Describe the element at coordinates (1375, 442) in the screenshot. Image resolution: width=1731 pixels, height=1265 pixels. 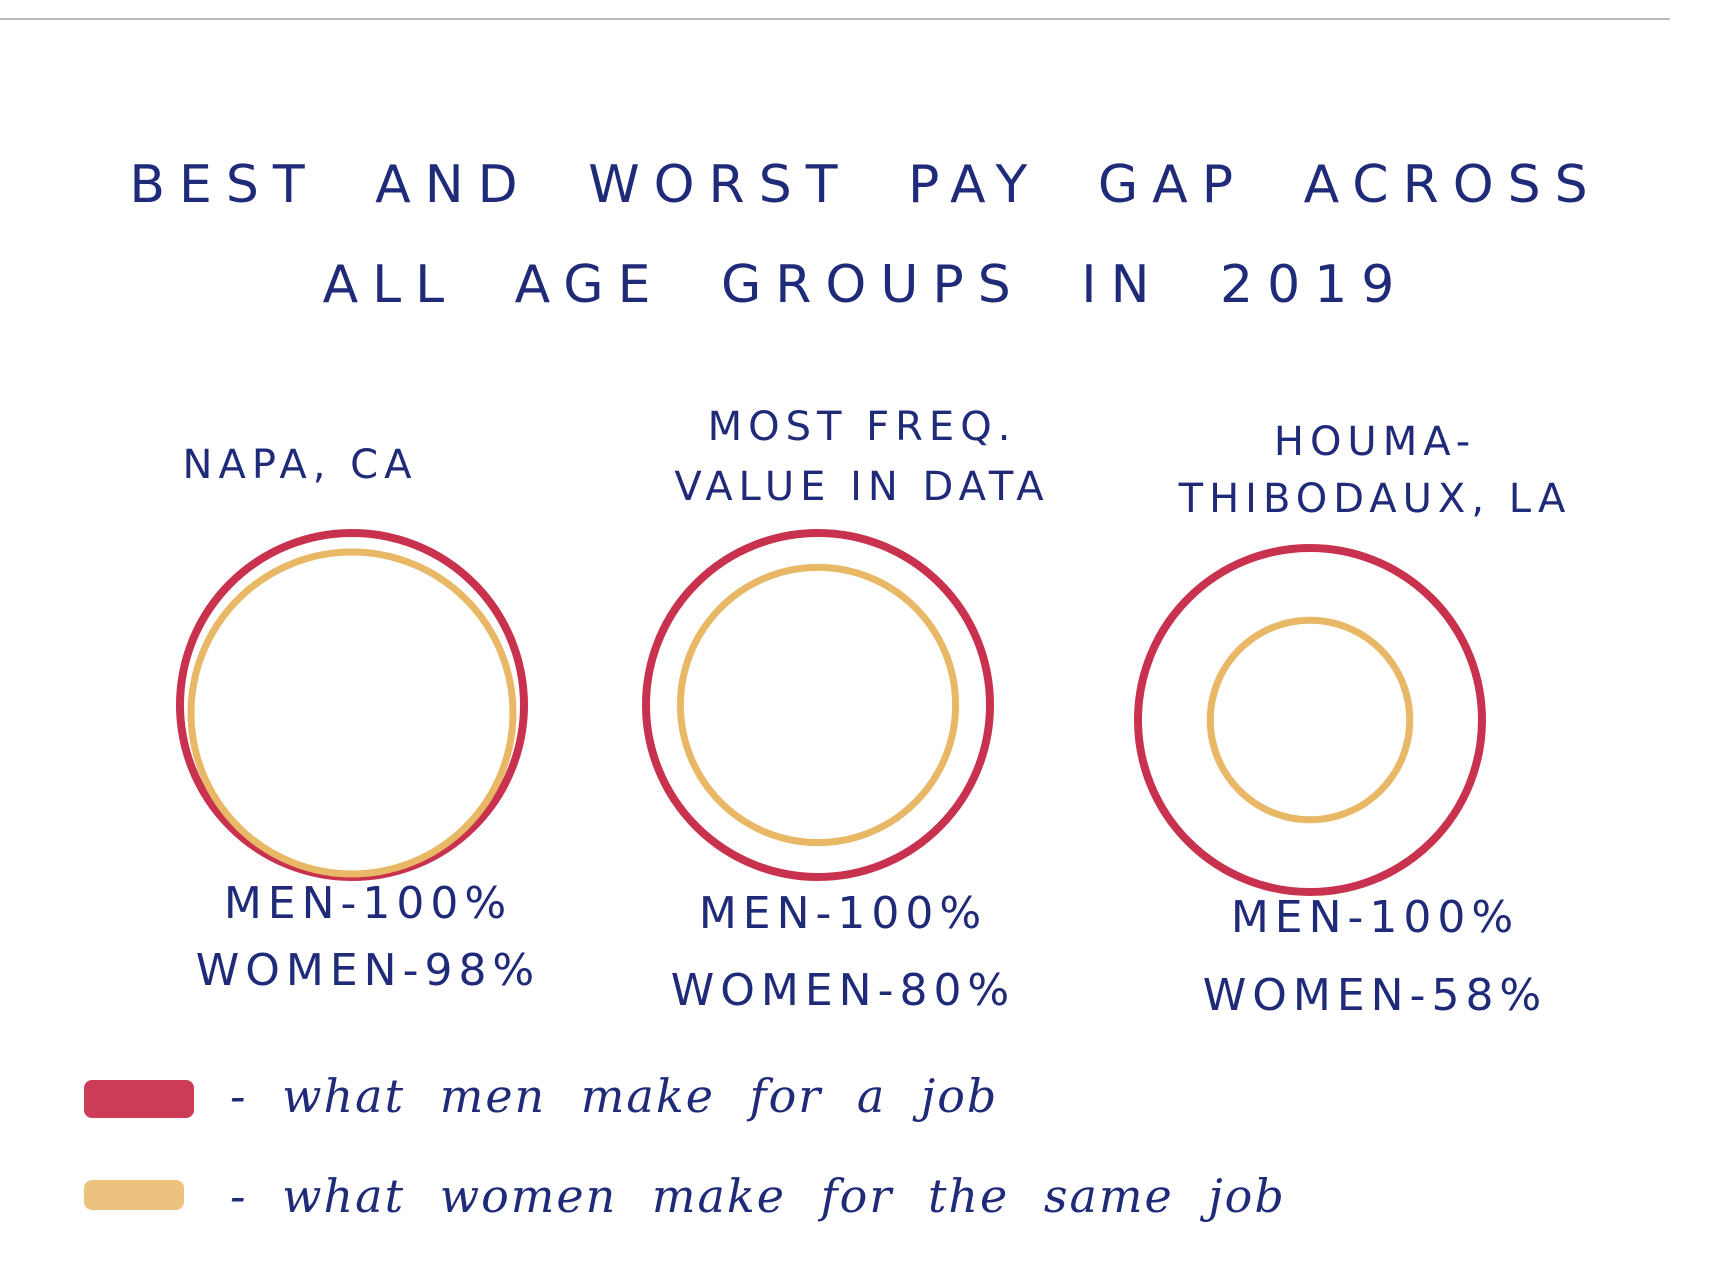
I see `panel-3-label-line-1: HOUMA-` at that location.